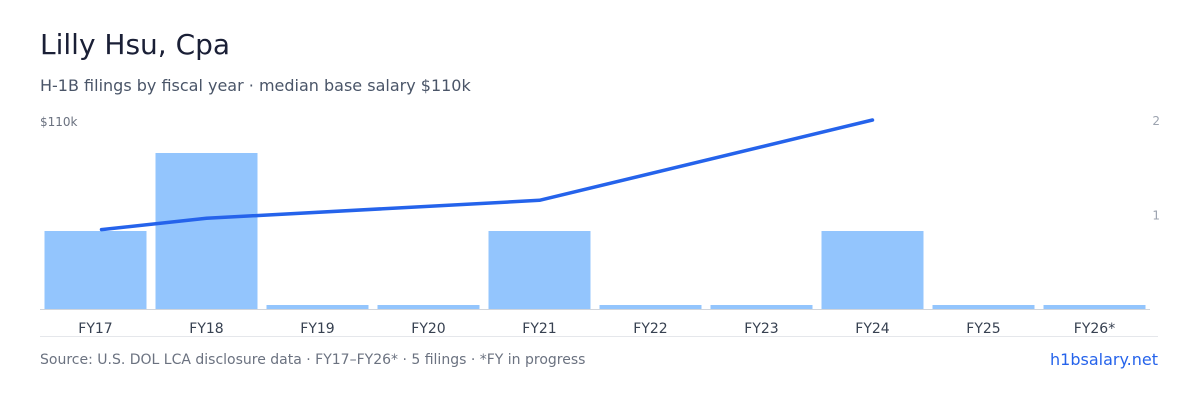 The height and width of the screenshot is (400, 1200). What do you see at coordinates (650, 329) in the screenshot?
I see `x-tick-label: FY22` at bounding box center [650, 329].